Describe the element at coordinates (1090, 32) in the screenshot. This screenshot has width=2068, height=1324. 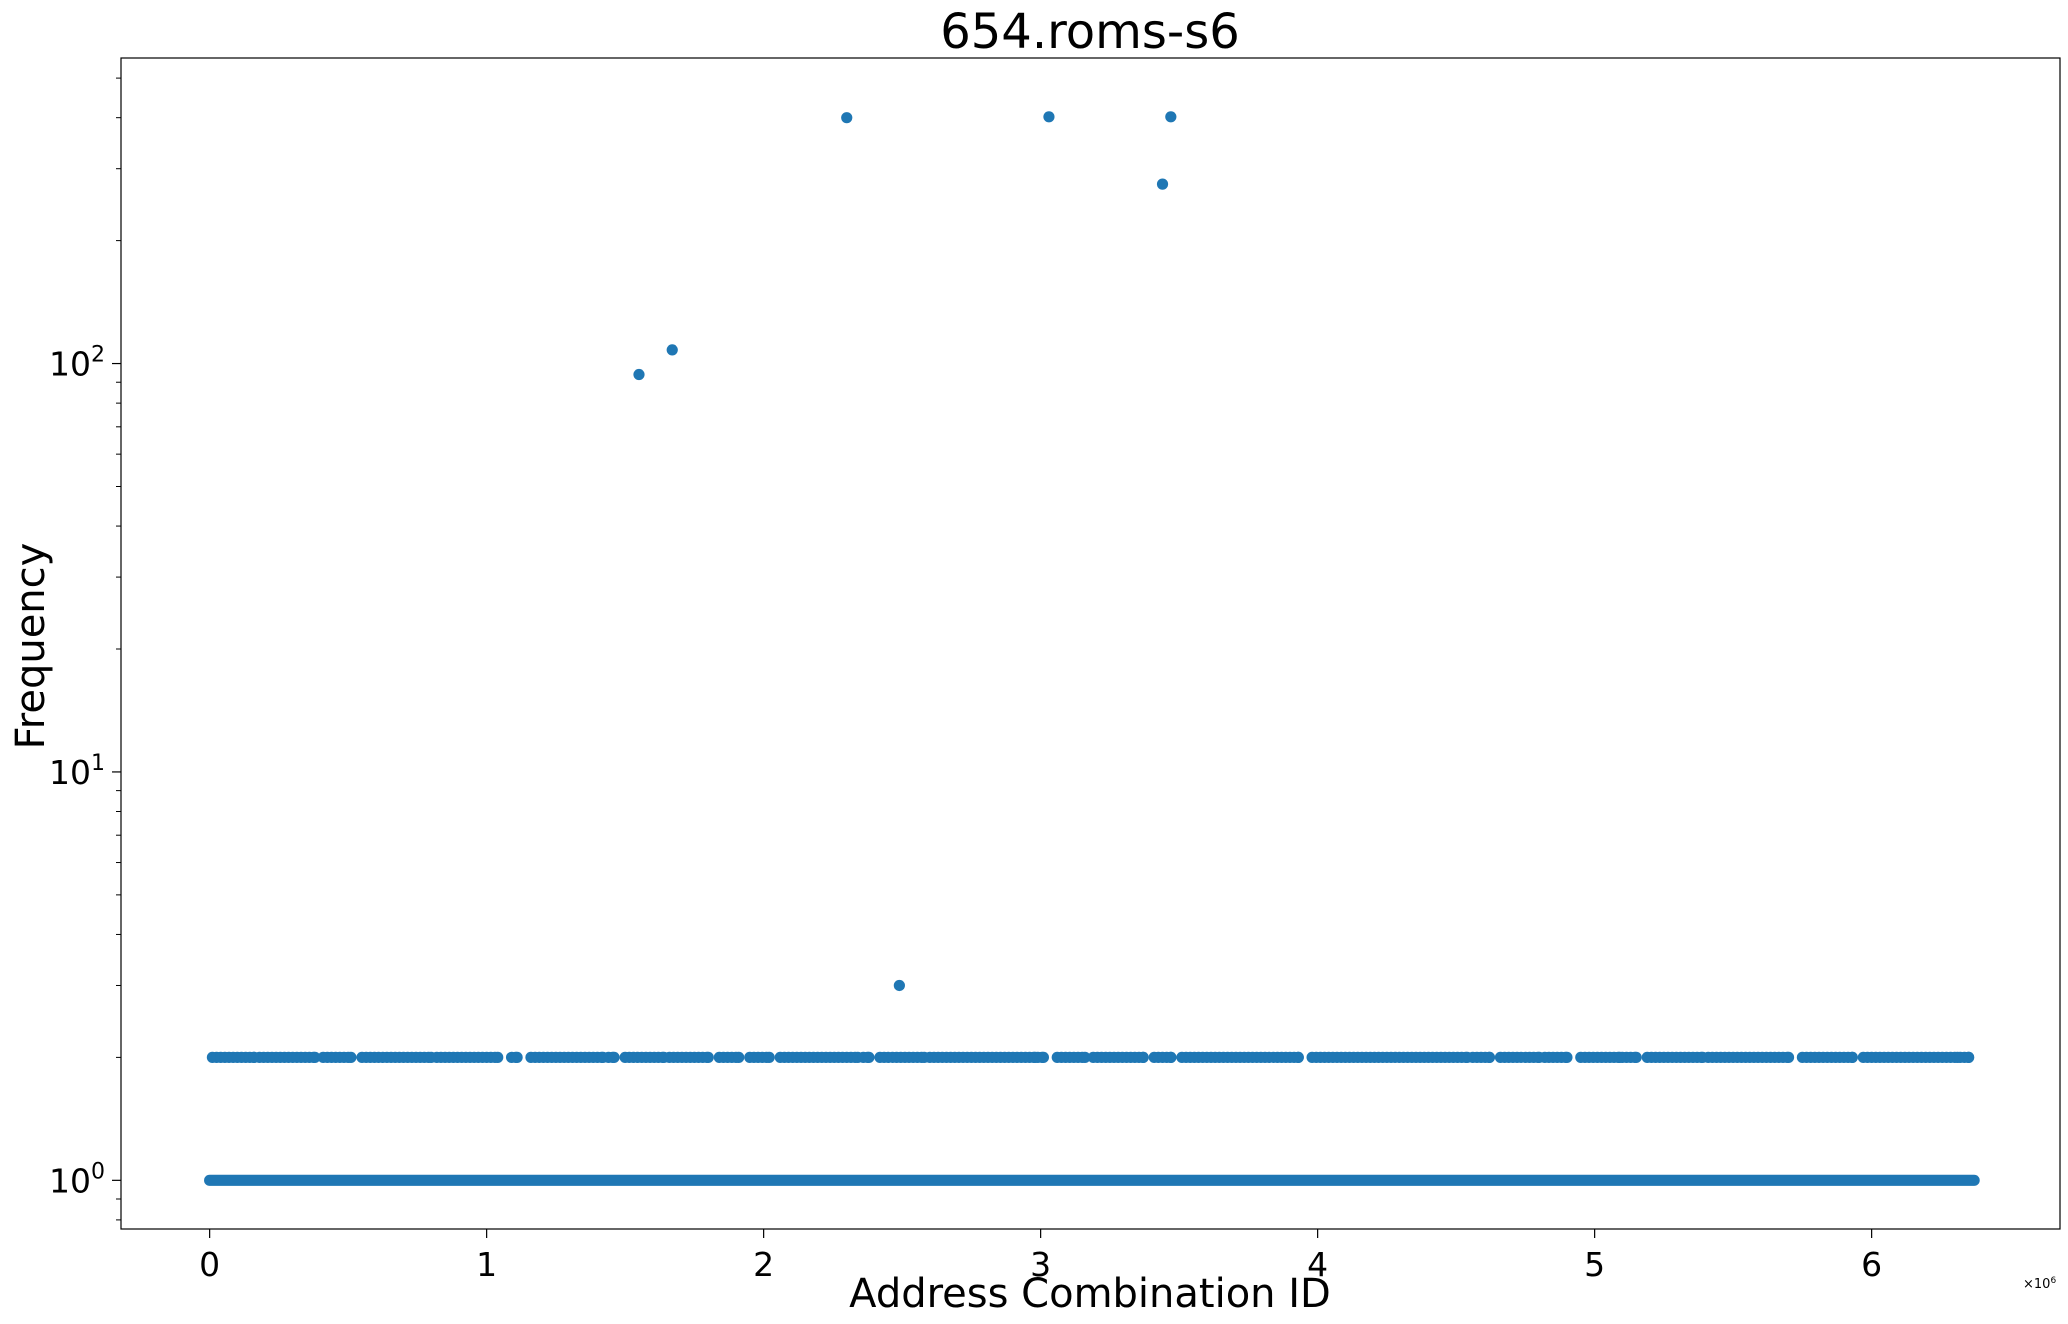
I see `chart-title: 654.roms-s6` at that location.